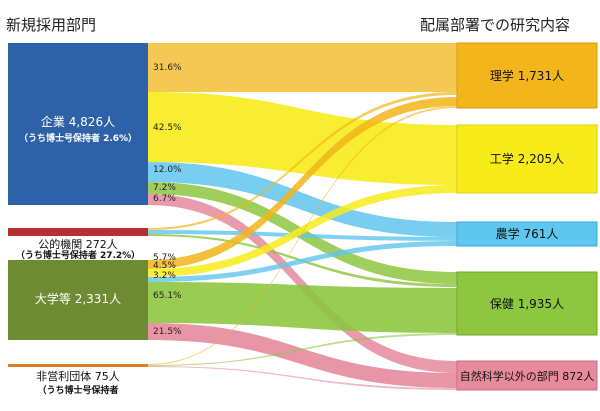  What do you see at coordinates (164, 266) in the screenshot?
I see `pct-daigaku-kogaku: 4.5%` at bounding box center [164, 266].